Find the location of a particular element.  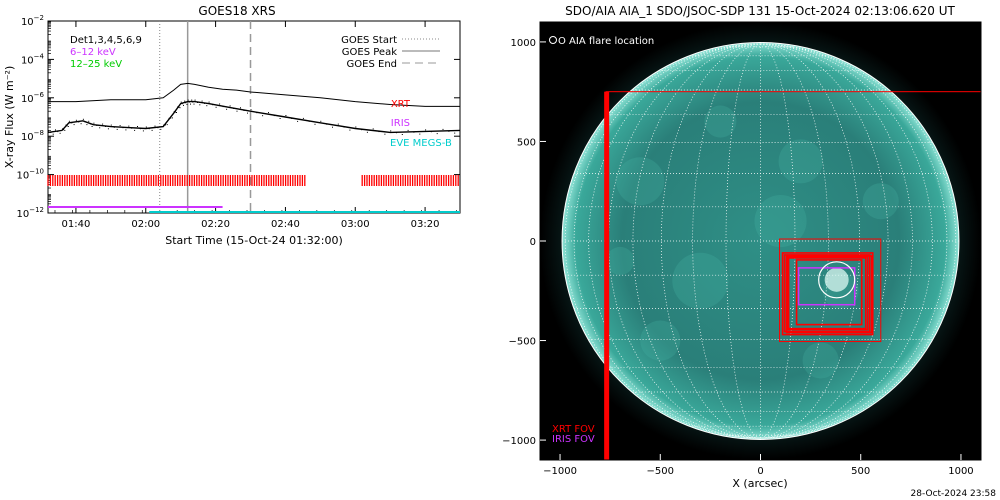

x-tick-label: 02:40 is located at coordinates (285, 224).